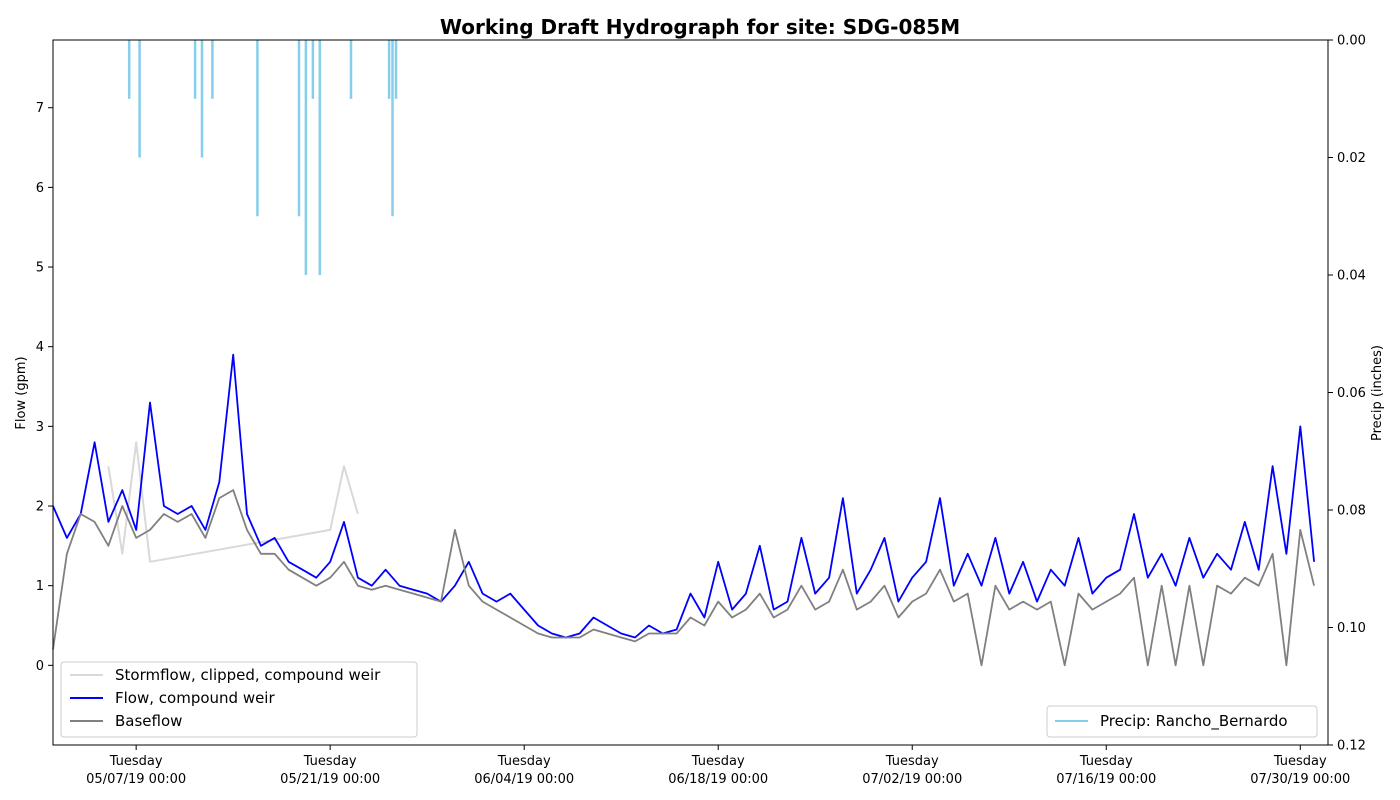  I want to click on x-tick-label-date: 05/21/19 00:00, so click(330, 779).